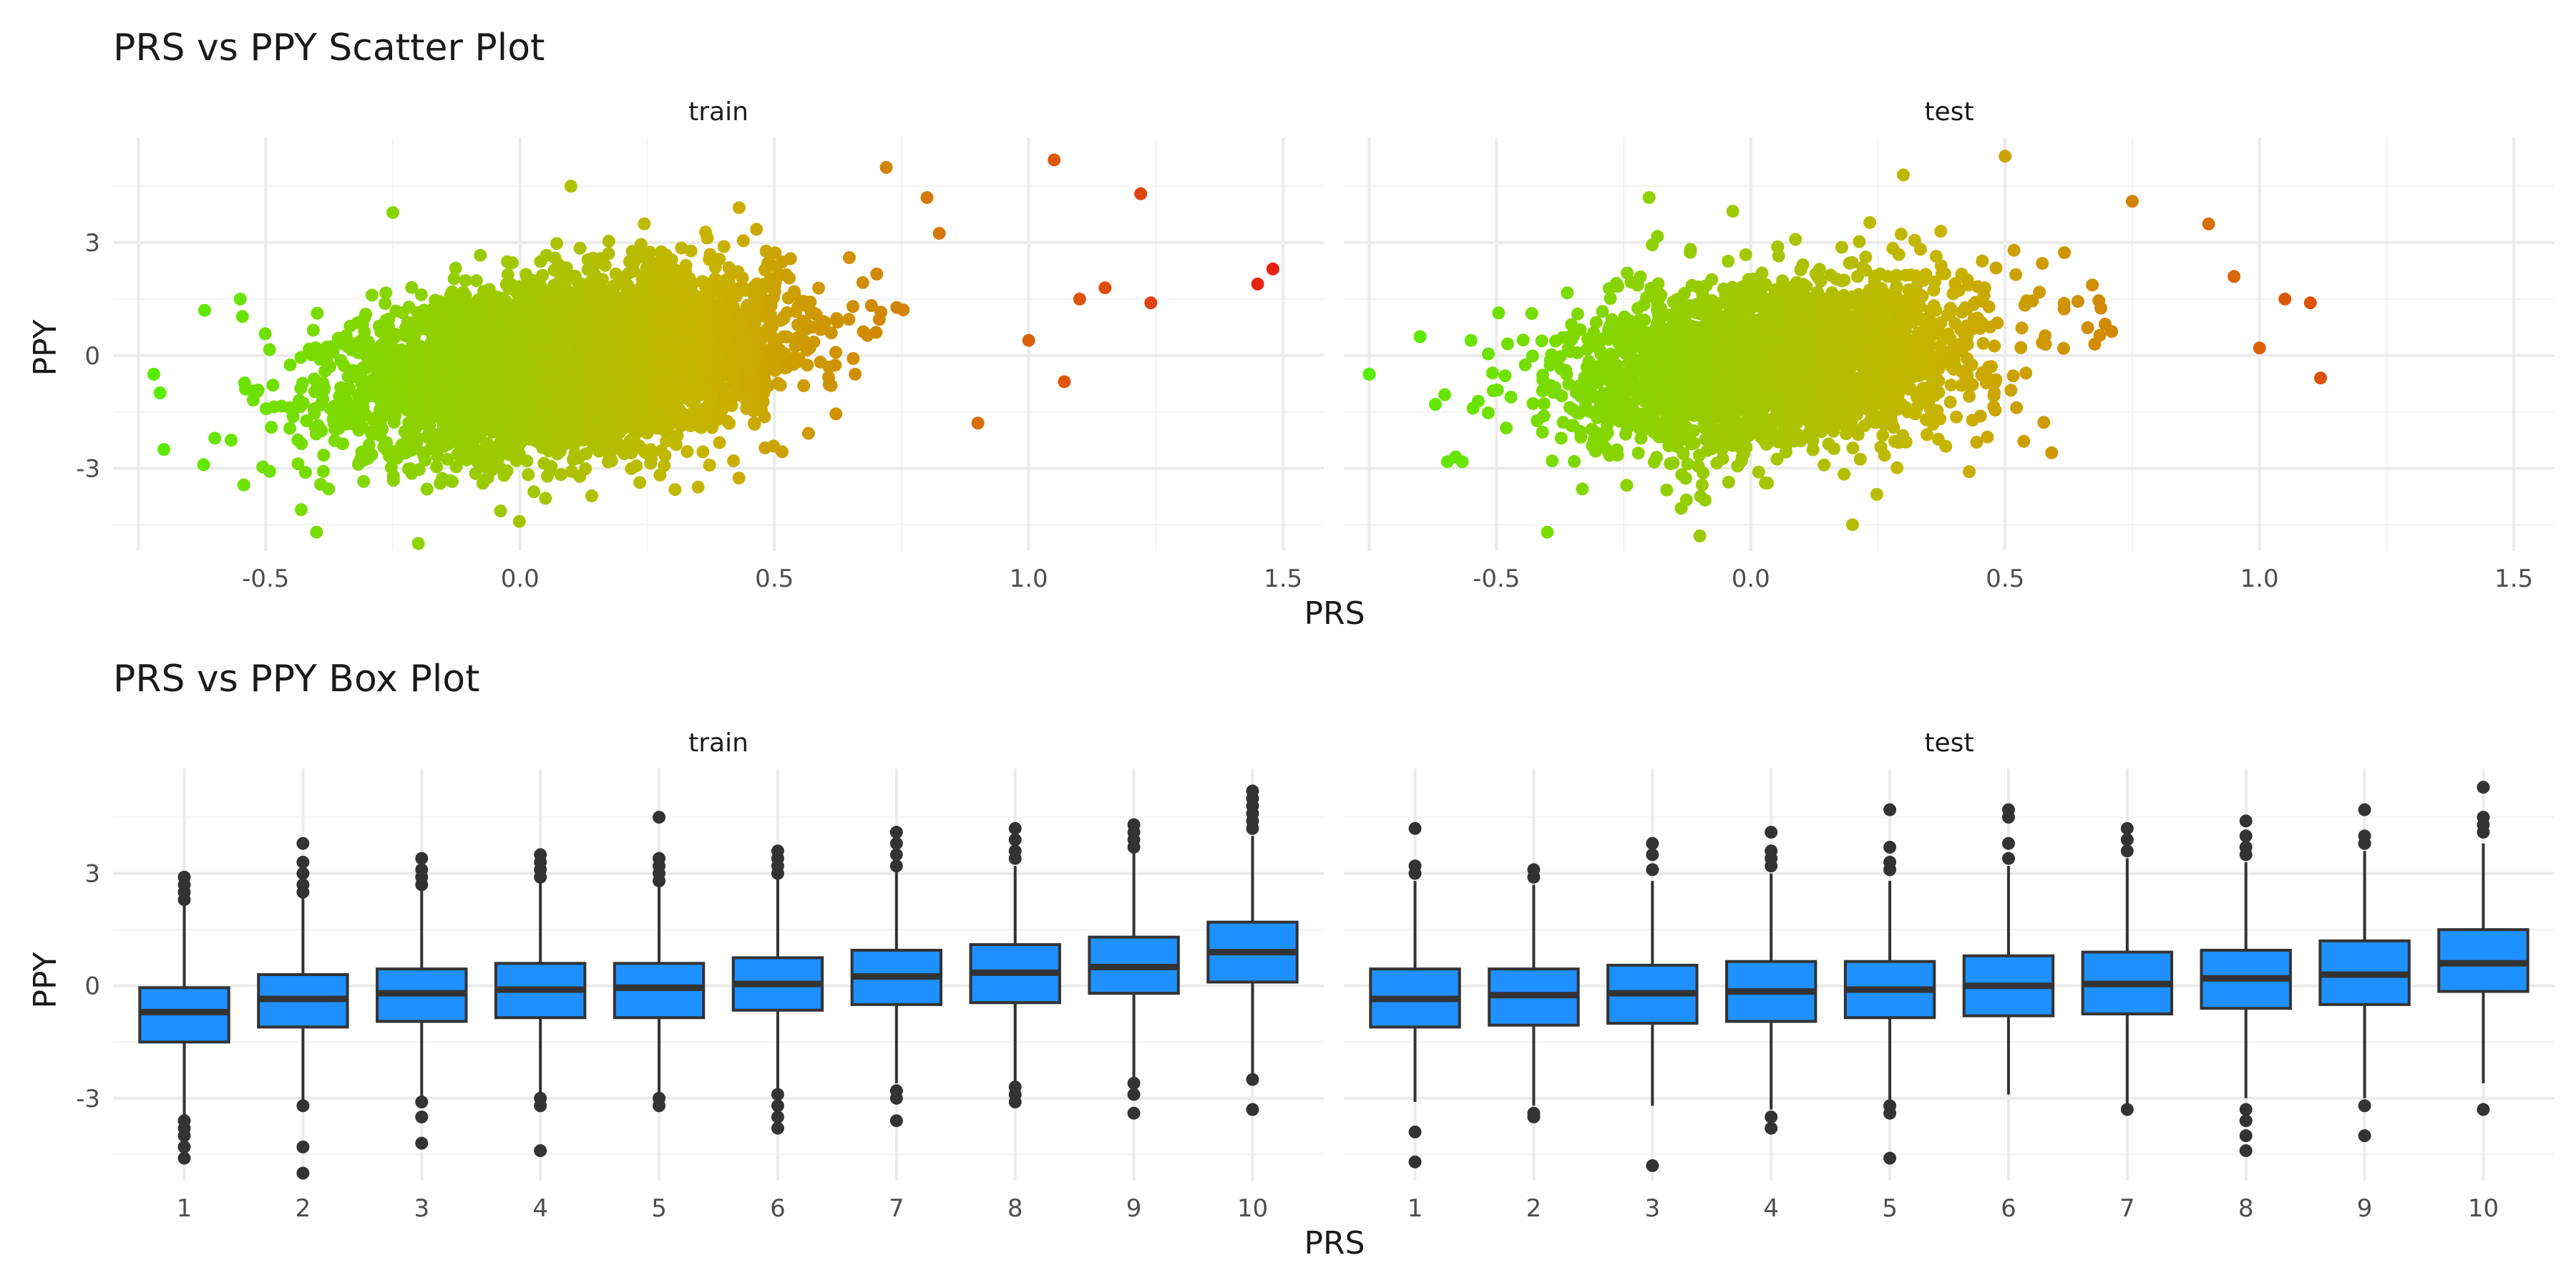  I want to click on scatter-strip-test: test, so click(1949, 112).